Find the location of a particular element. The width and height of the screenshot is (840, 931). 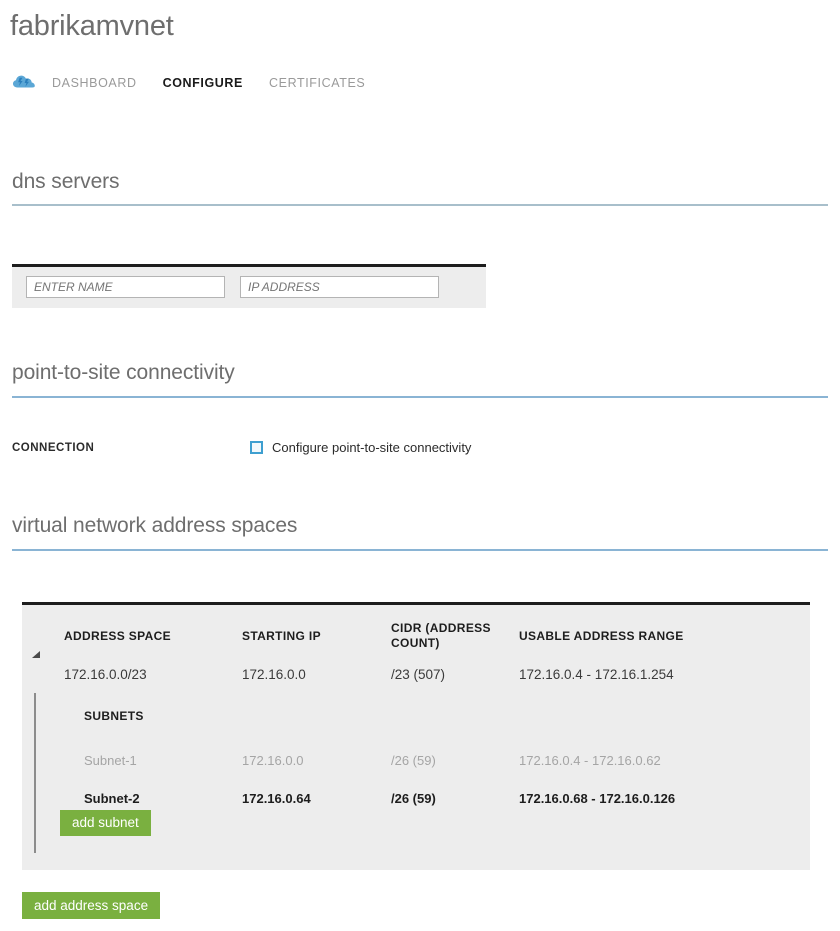

column-header-usable-address-range: USABLE ADDRESS RANGE is located at coordinates (601, 636).